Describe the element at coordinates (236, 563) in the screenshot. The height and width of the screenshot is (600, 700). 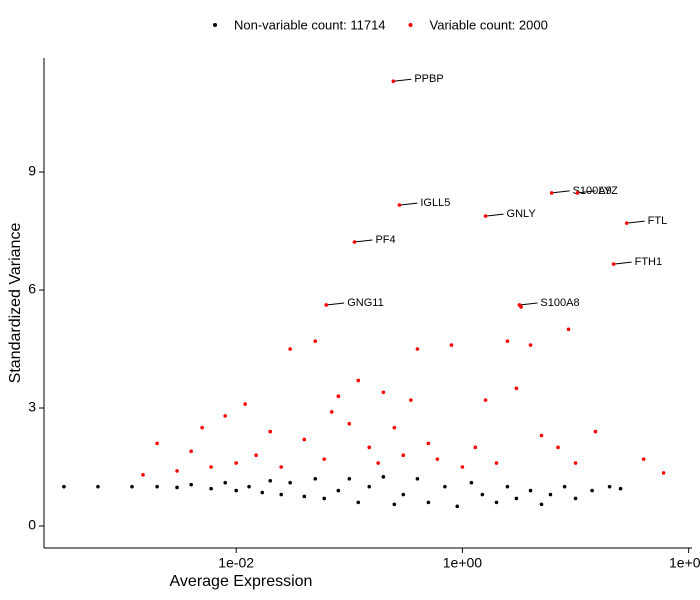
I see `x-tick-label: 1e-02` at that location.